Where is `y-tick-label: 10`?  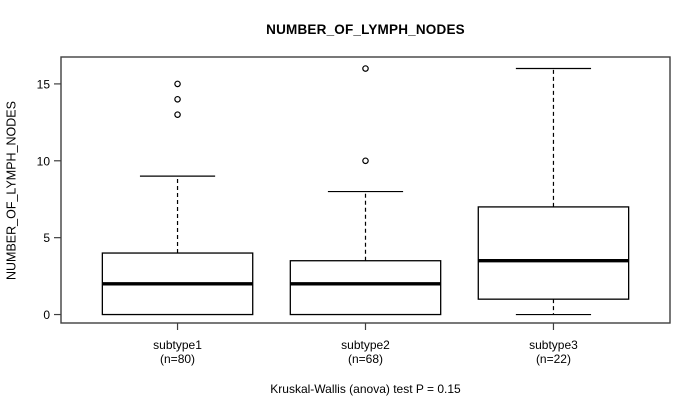
y-tick-label: 10 is located at coordinates (44, 161).